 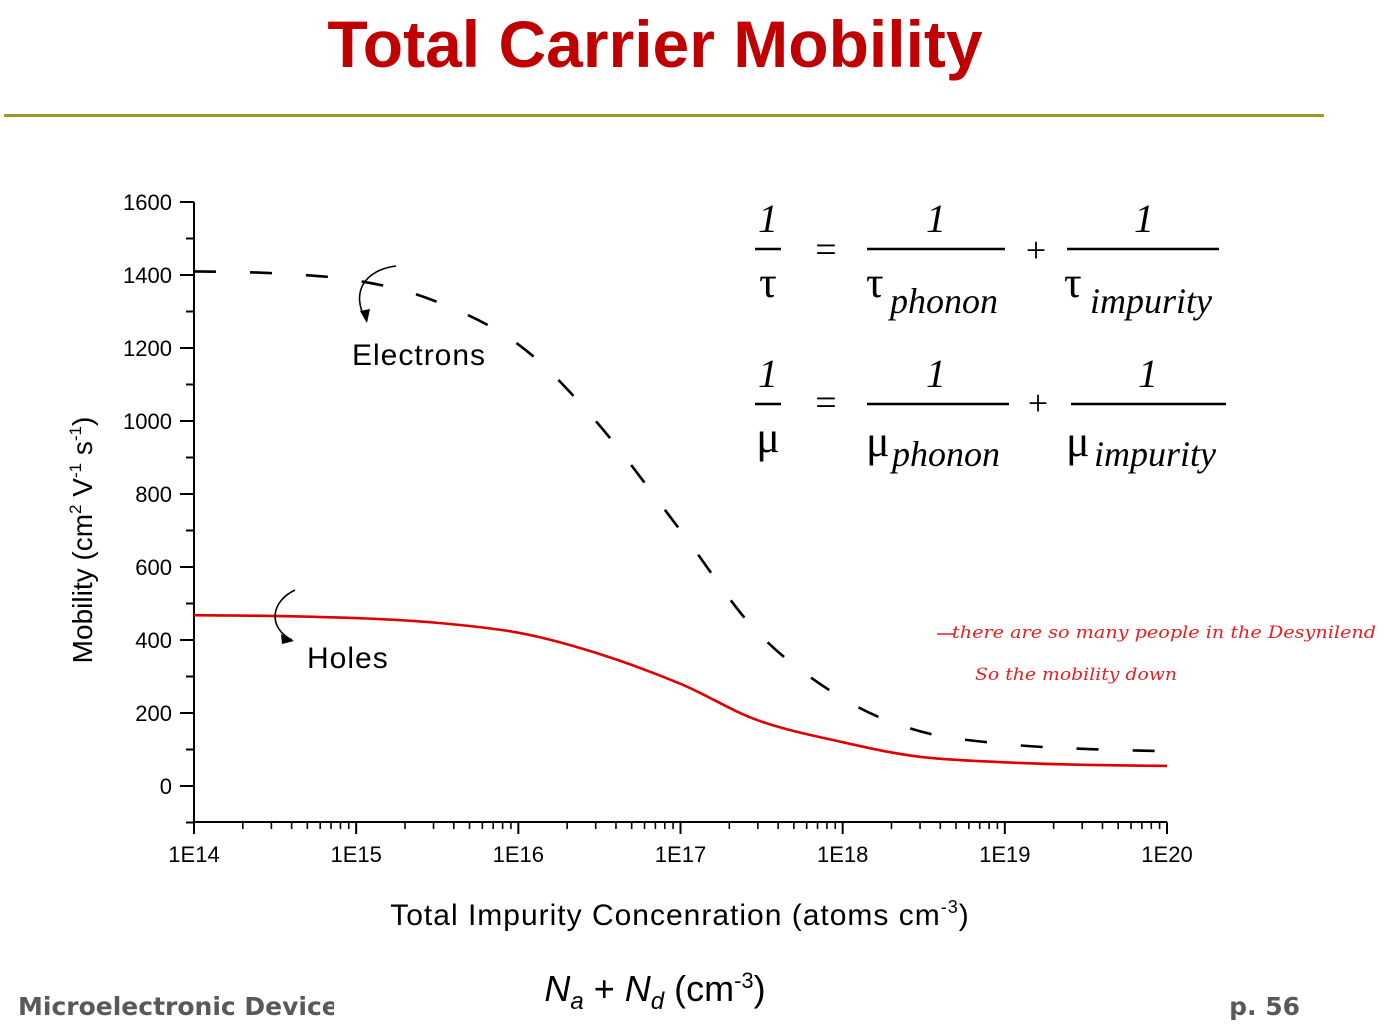 What do you see at coordinates (285, 615) in the screenshot?
I see `holes-pointer-arrow` at bounding box center [285, 615].